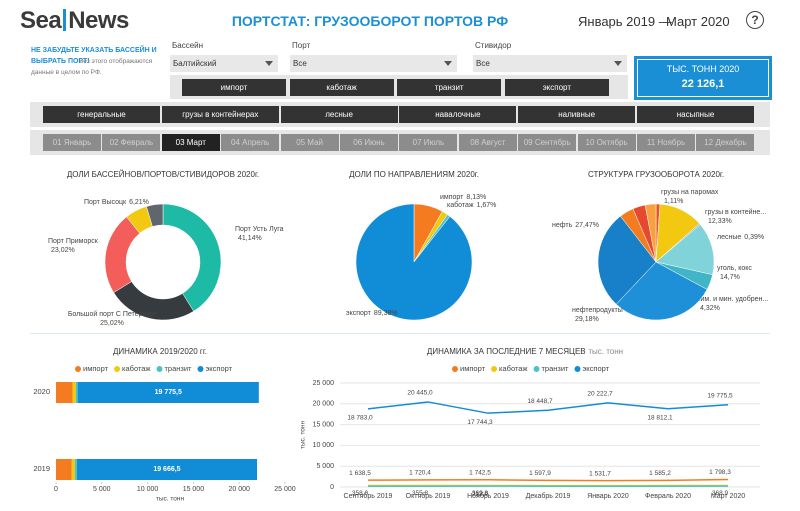 This screenshot has height=511, width=800. Describe the element at coordinates (72, 142) in the screenshot. I see `month-button: 01 Январь` at that location.